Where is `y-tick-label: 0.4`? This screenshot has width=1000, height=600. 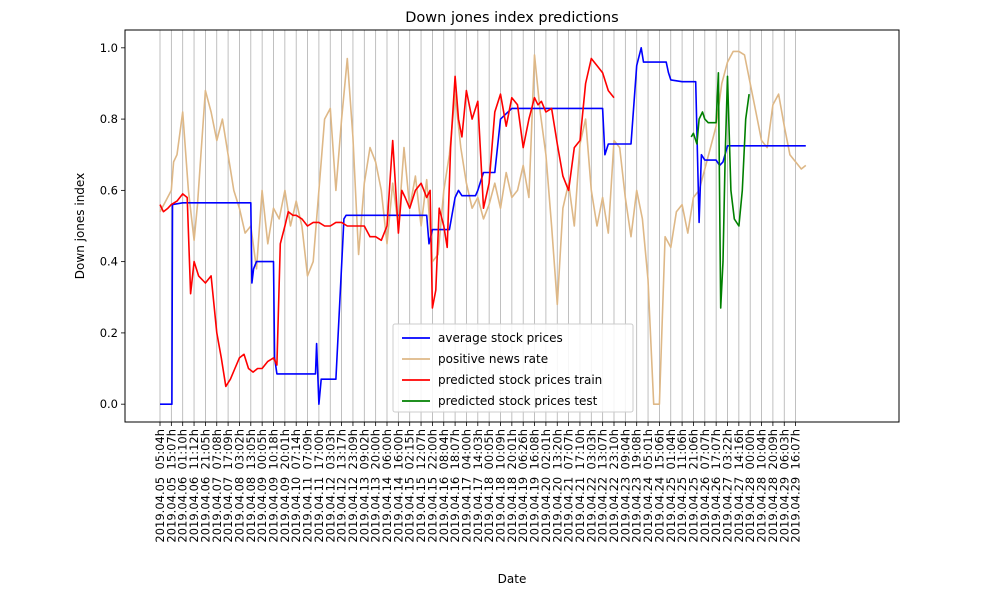
y-tick-label: 0.4 is located at coordinates (109, 262).